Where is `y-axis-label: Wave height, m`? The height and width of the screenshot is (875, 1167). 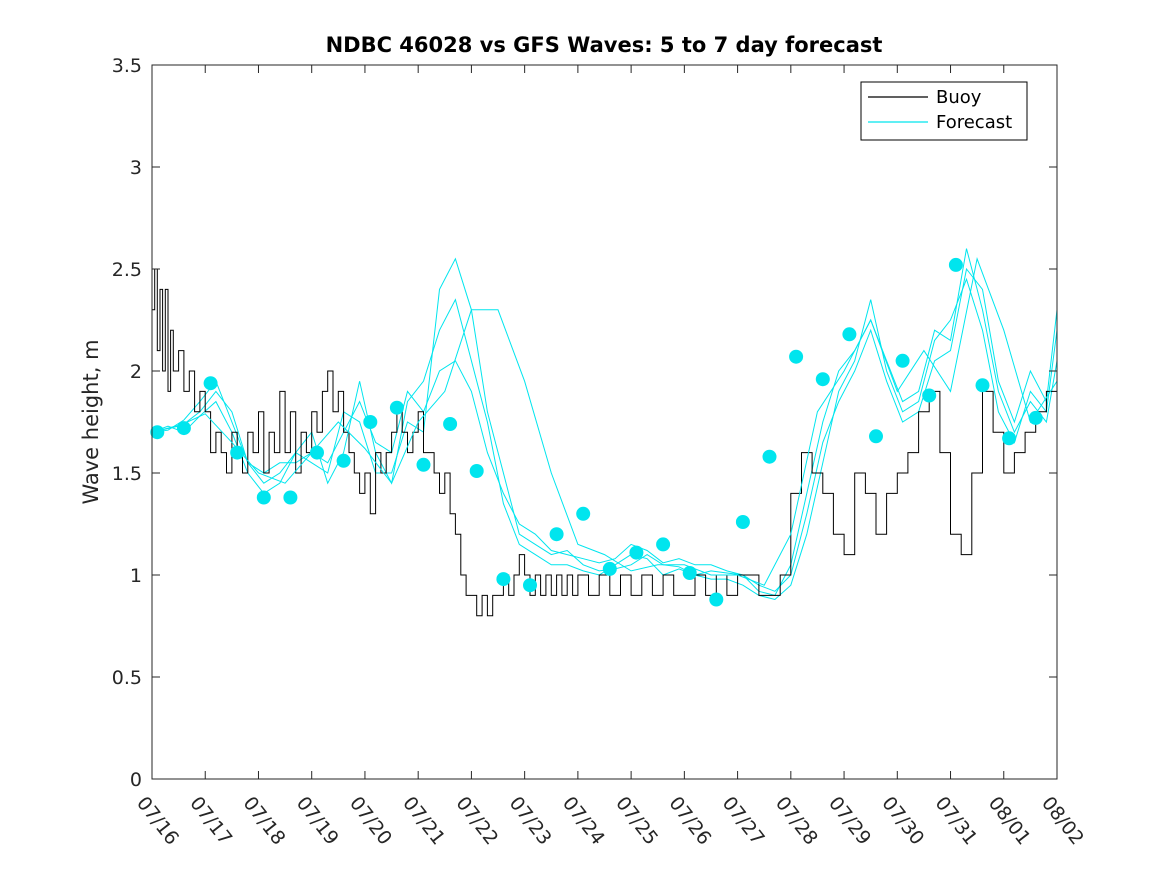
y-axis-label: Wave height, m is located at coordinates (91, 421).